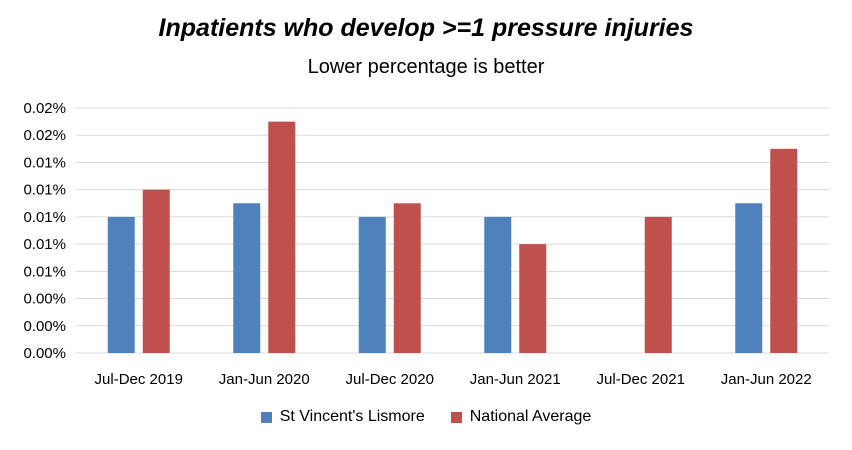 The image size is (852, 450). Describe the element at coordinates (264, 379) in the screenshot. I see `x-tick-label: Jan-Jun 2020` at that location.